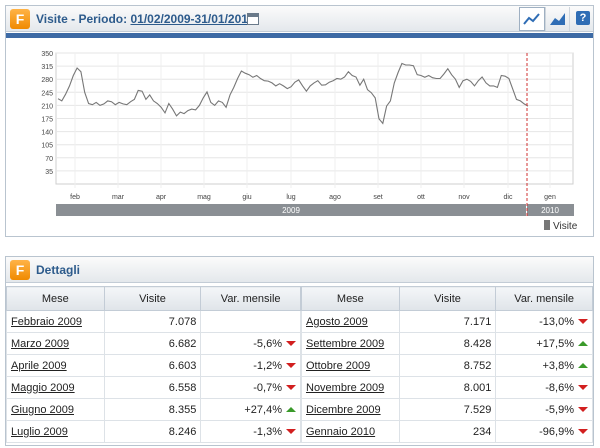 Image resolution: width=600 pixels, height=448 pixels. I want to click on y-tick-label: 175, so click(47, 120).